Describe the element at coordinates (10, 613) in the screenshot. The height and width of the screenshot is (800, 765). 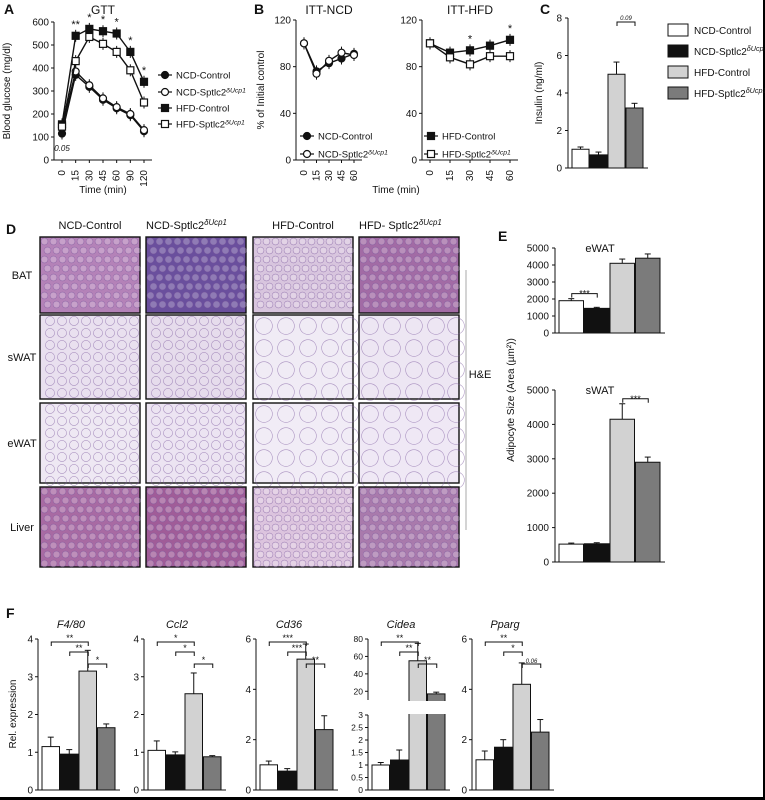
I see `panel-letter-f: F` at that location.